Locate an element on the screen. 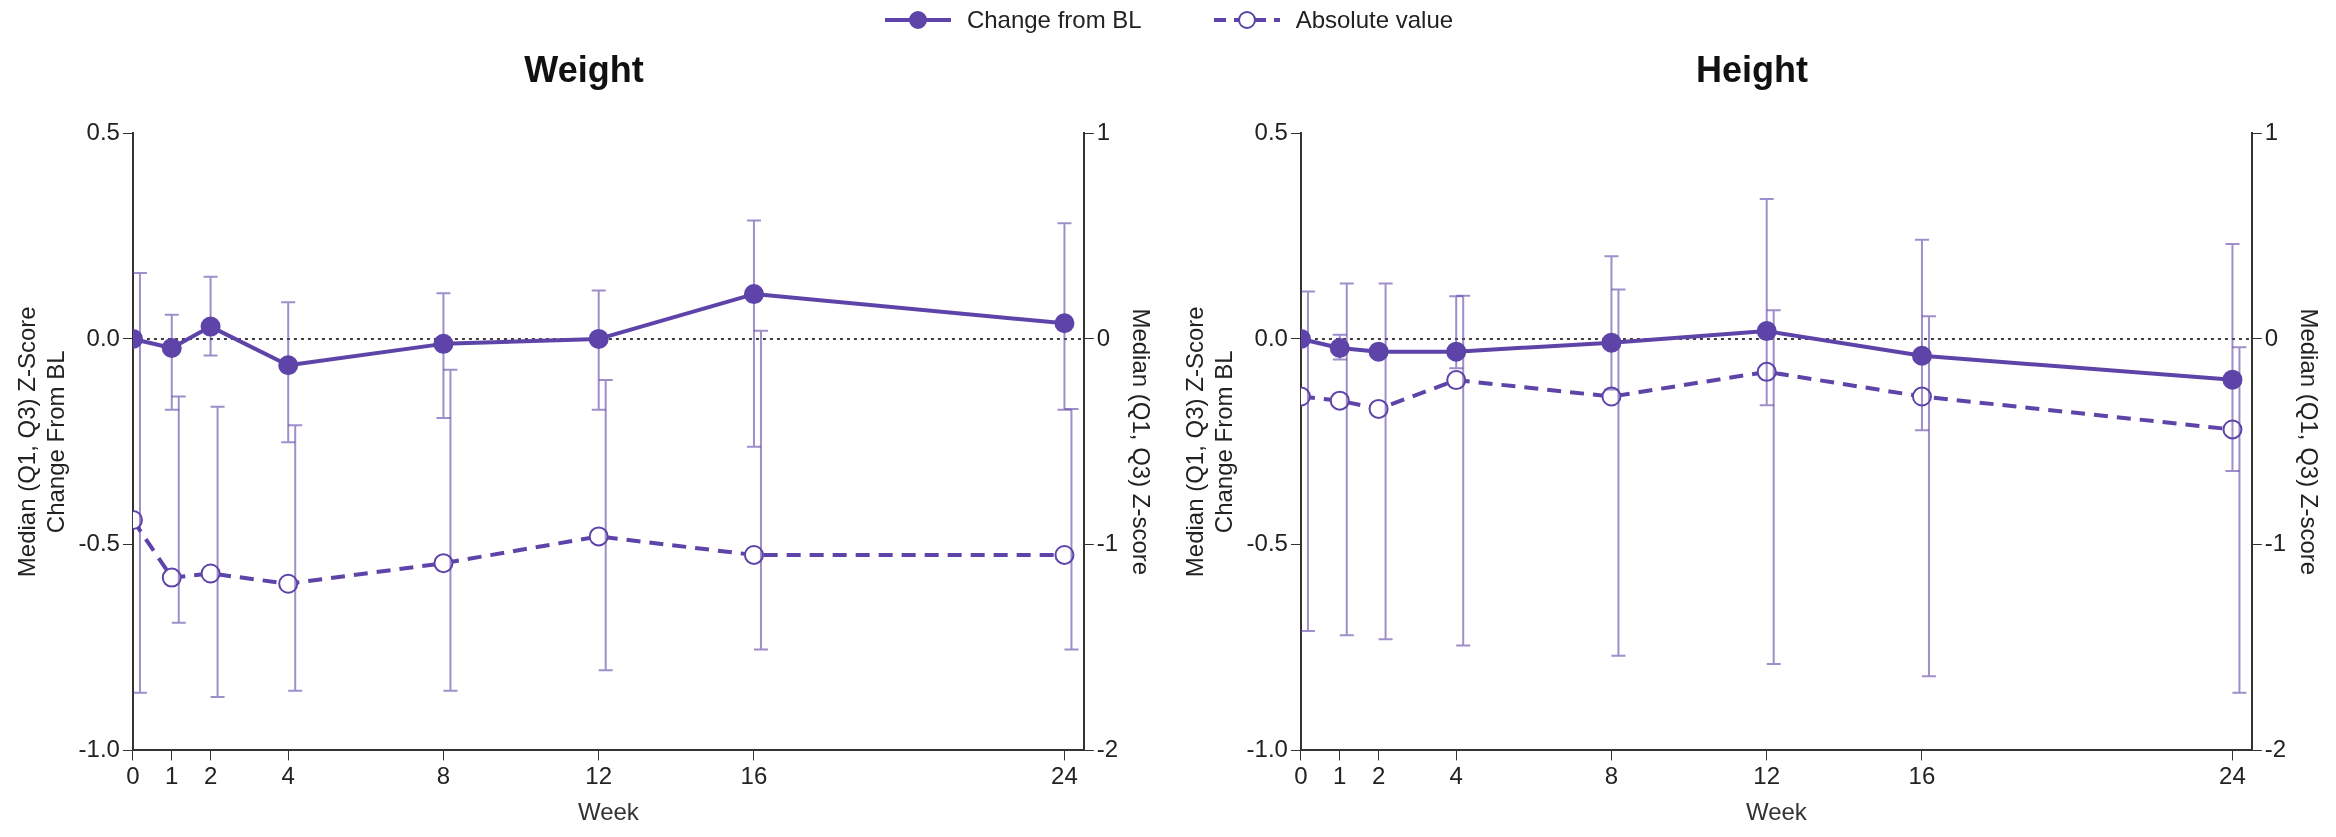 Image resolution: width=2336 pixels, height=837 pixels. chart-title: Weight is located at coordinates (584, 69).